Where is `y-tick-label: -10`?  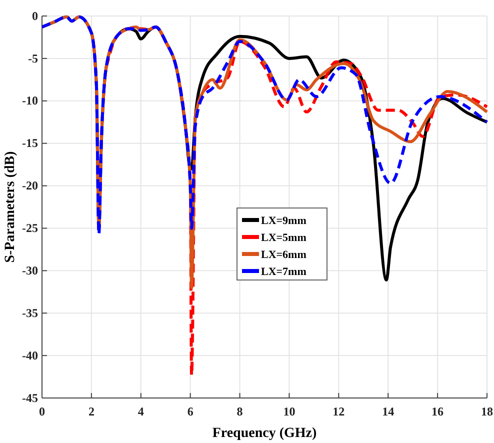
y-tick-label: -10 is located at coordinates (30, 101).